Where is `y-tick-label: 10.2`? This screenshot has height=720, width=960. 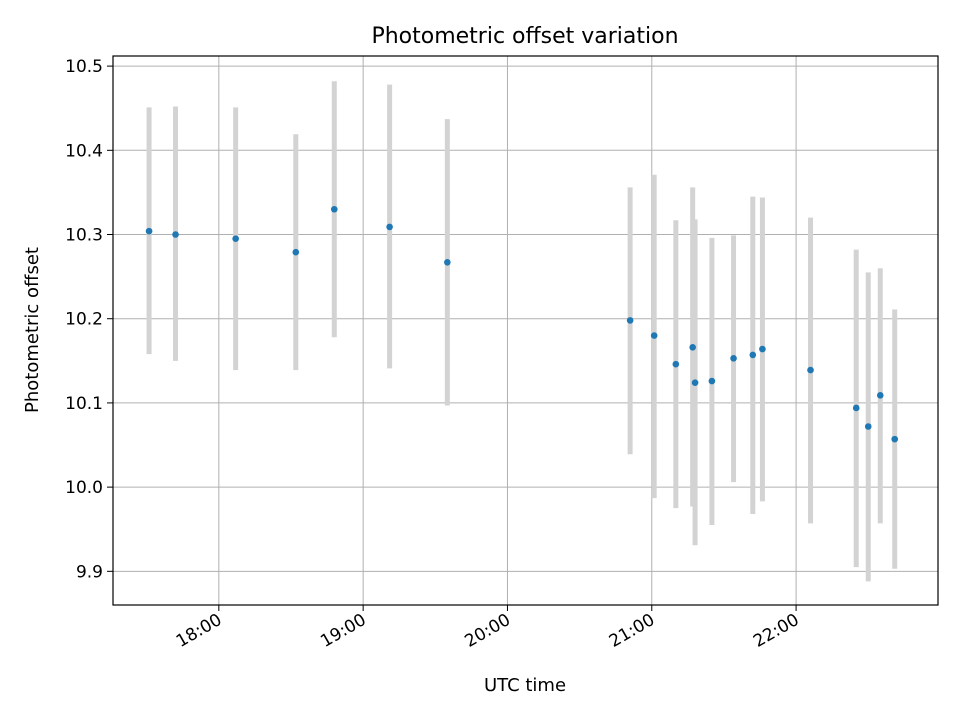
y-tick-label: 10.2 is located at coordinates (84, 320).